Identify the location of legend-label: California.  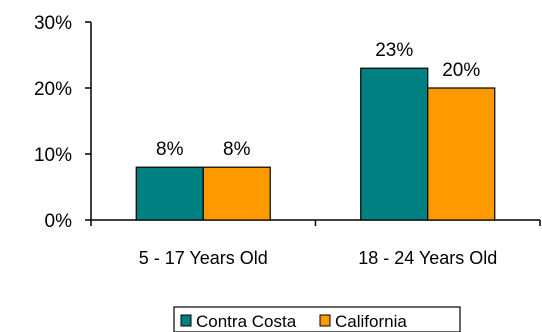
(371, 321).